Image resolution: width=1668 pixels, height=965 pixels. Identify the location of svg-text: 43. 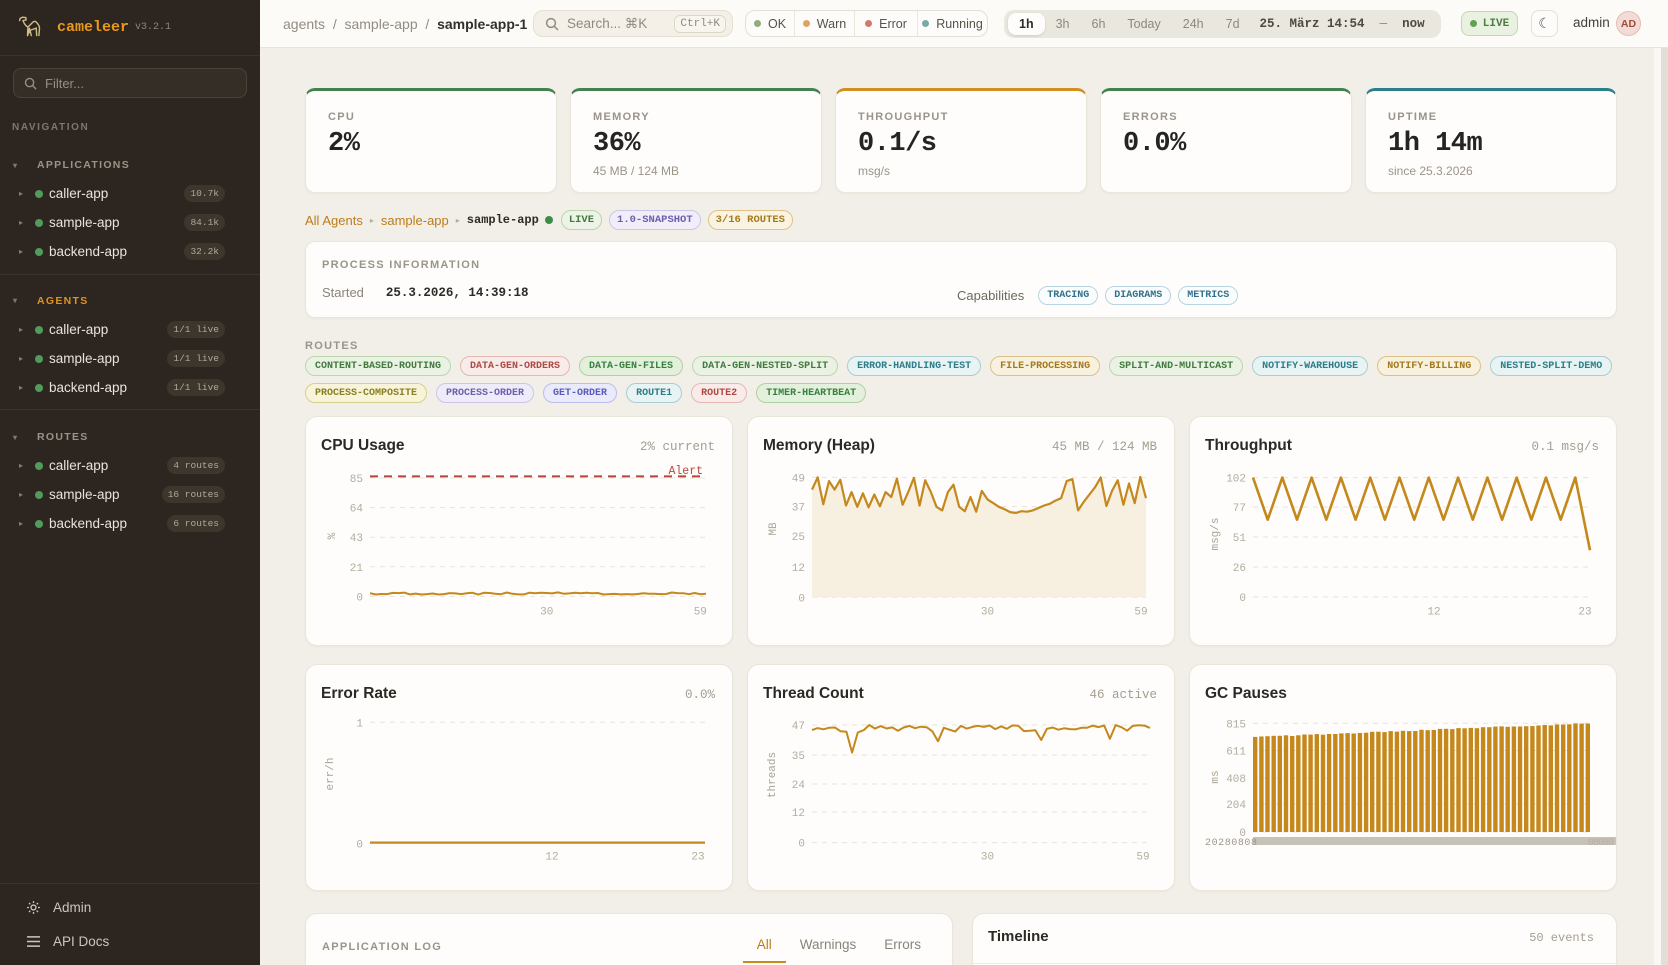
(356, 539).